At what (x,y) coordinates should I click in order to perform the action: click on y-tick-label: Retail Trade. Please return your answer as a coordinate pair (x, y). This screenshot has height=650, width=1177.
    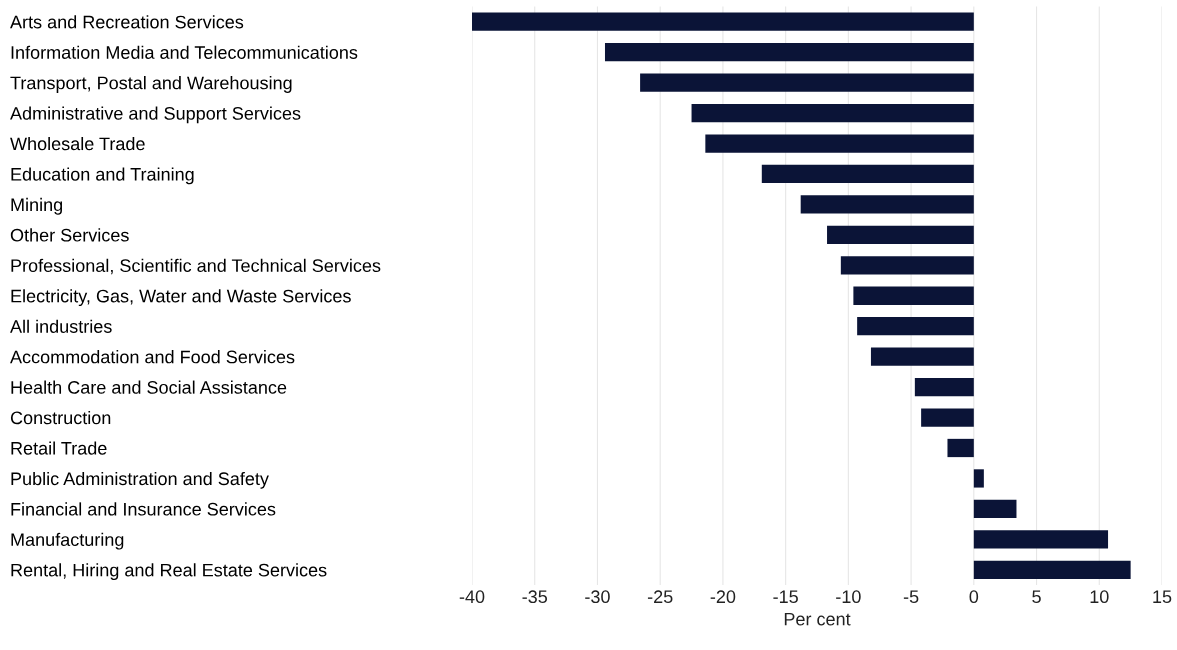
    Looking at the image, I should click on (59, 448).